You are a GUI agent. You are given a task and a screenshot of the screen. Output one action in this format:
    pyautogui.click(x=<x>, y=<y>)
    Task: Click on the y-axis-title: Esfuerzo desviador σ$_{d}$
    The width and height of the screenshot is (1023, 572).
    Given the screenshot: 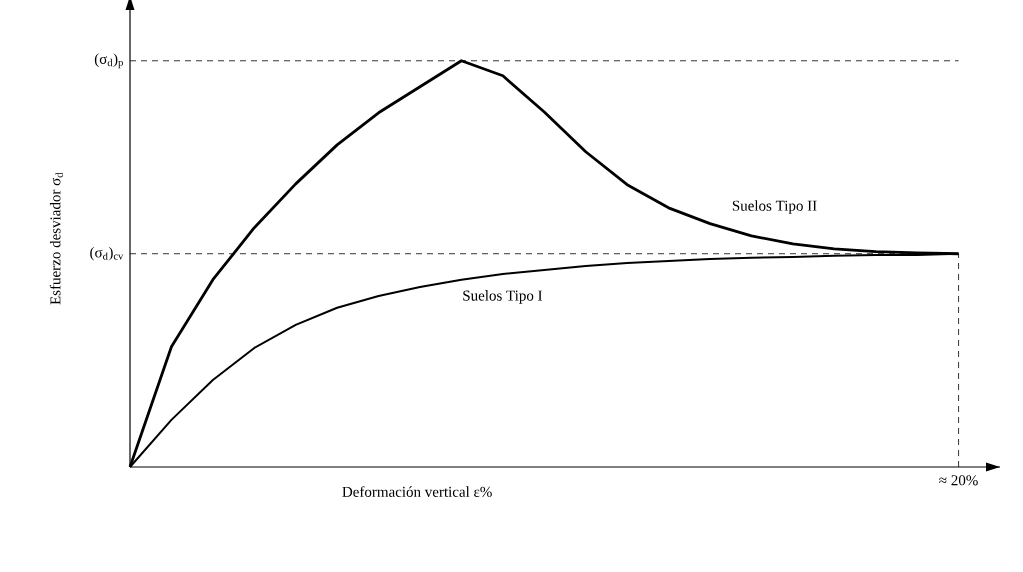 What is the action you would take?
    pyautogui.click(x=56, y=238)
    